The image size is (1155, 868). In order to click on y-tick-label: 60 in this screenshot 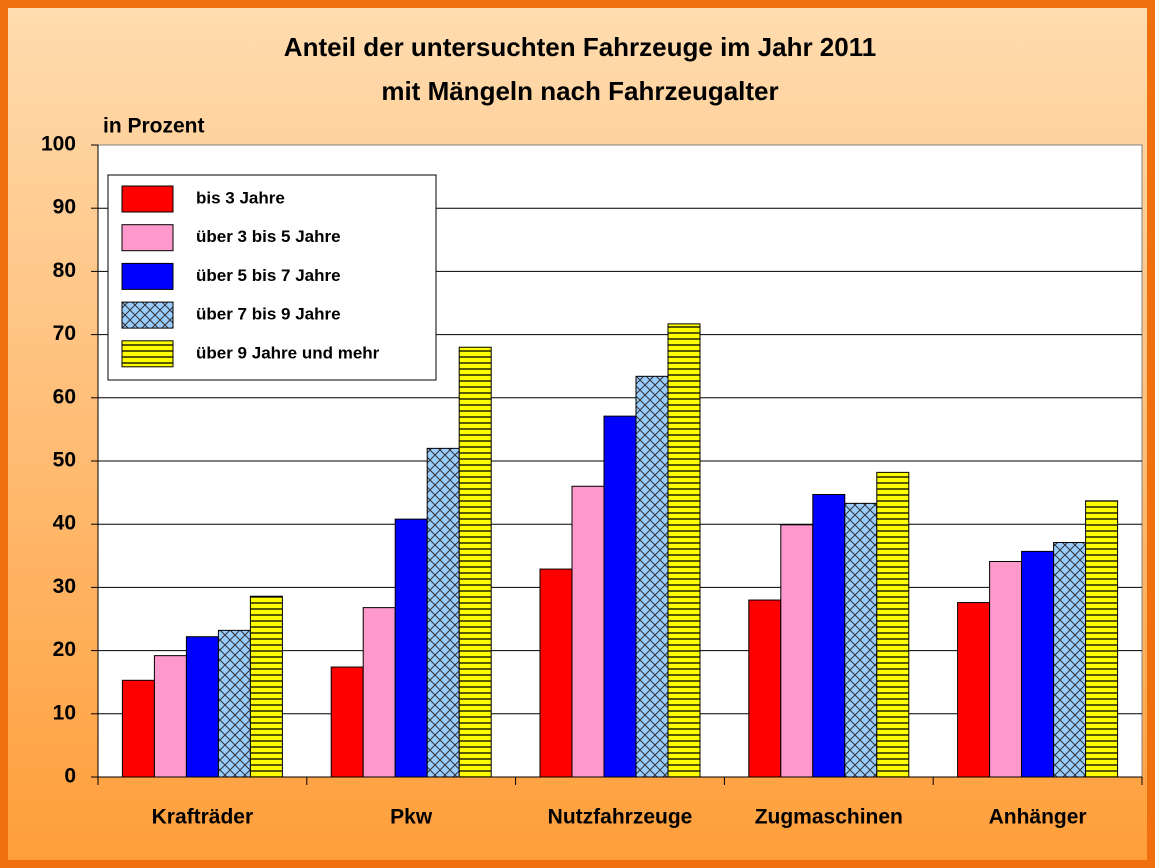, I will do `click(64, 396)`.